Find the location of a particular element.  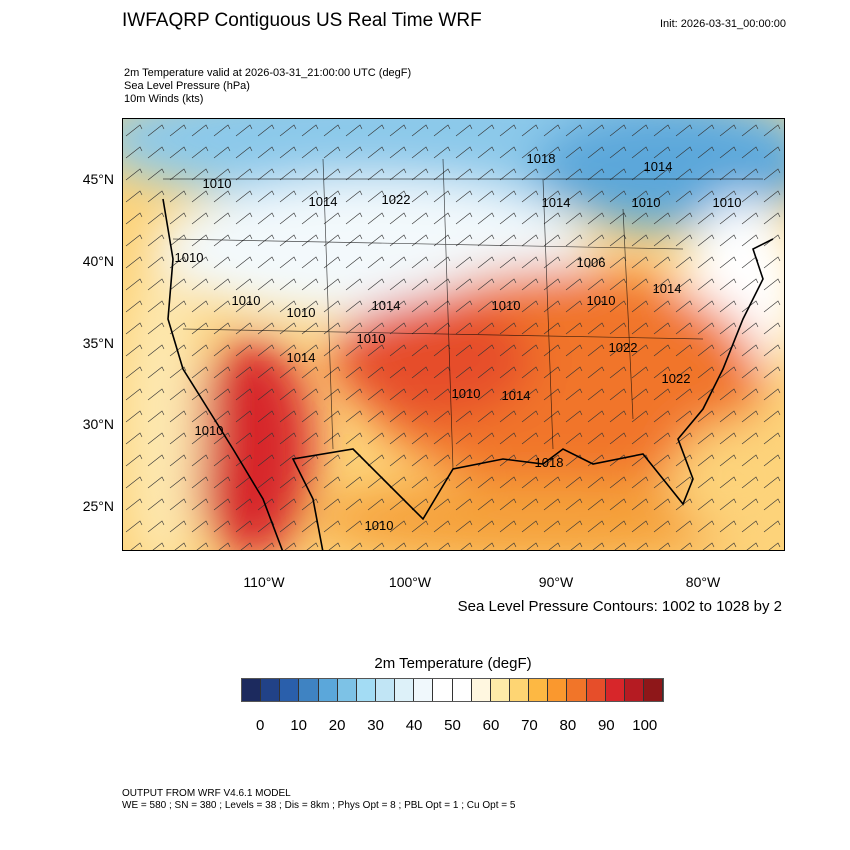

contour-label: 1006 is located at coordinates (591, 262).